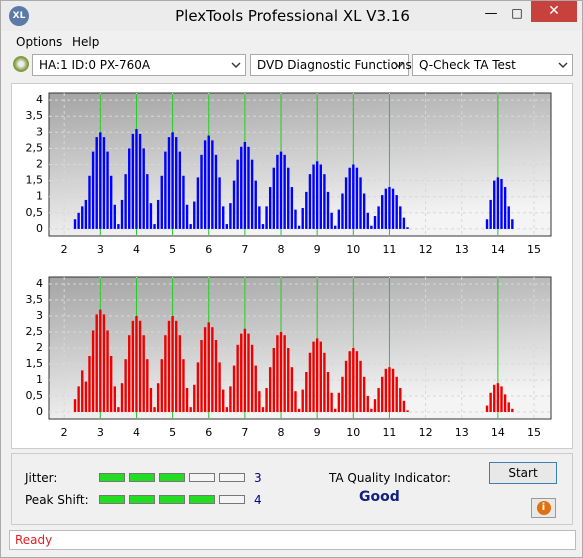  Describe the element at coordinates (258, 500) in the screenshot. I see `peak-shift-value: 4` at that location.